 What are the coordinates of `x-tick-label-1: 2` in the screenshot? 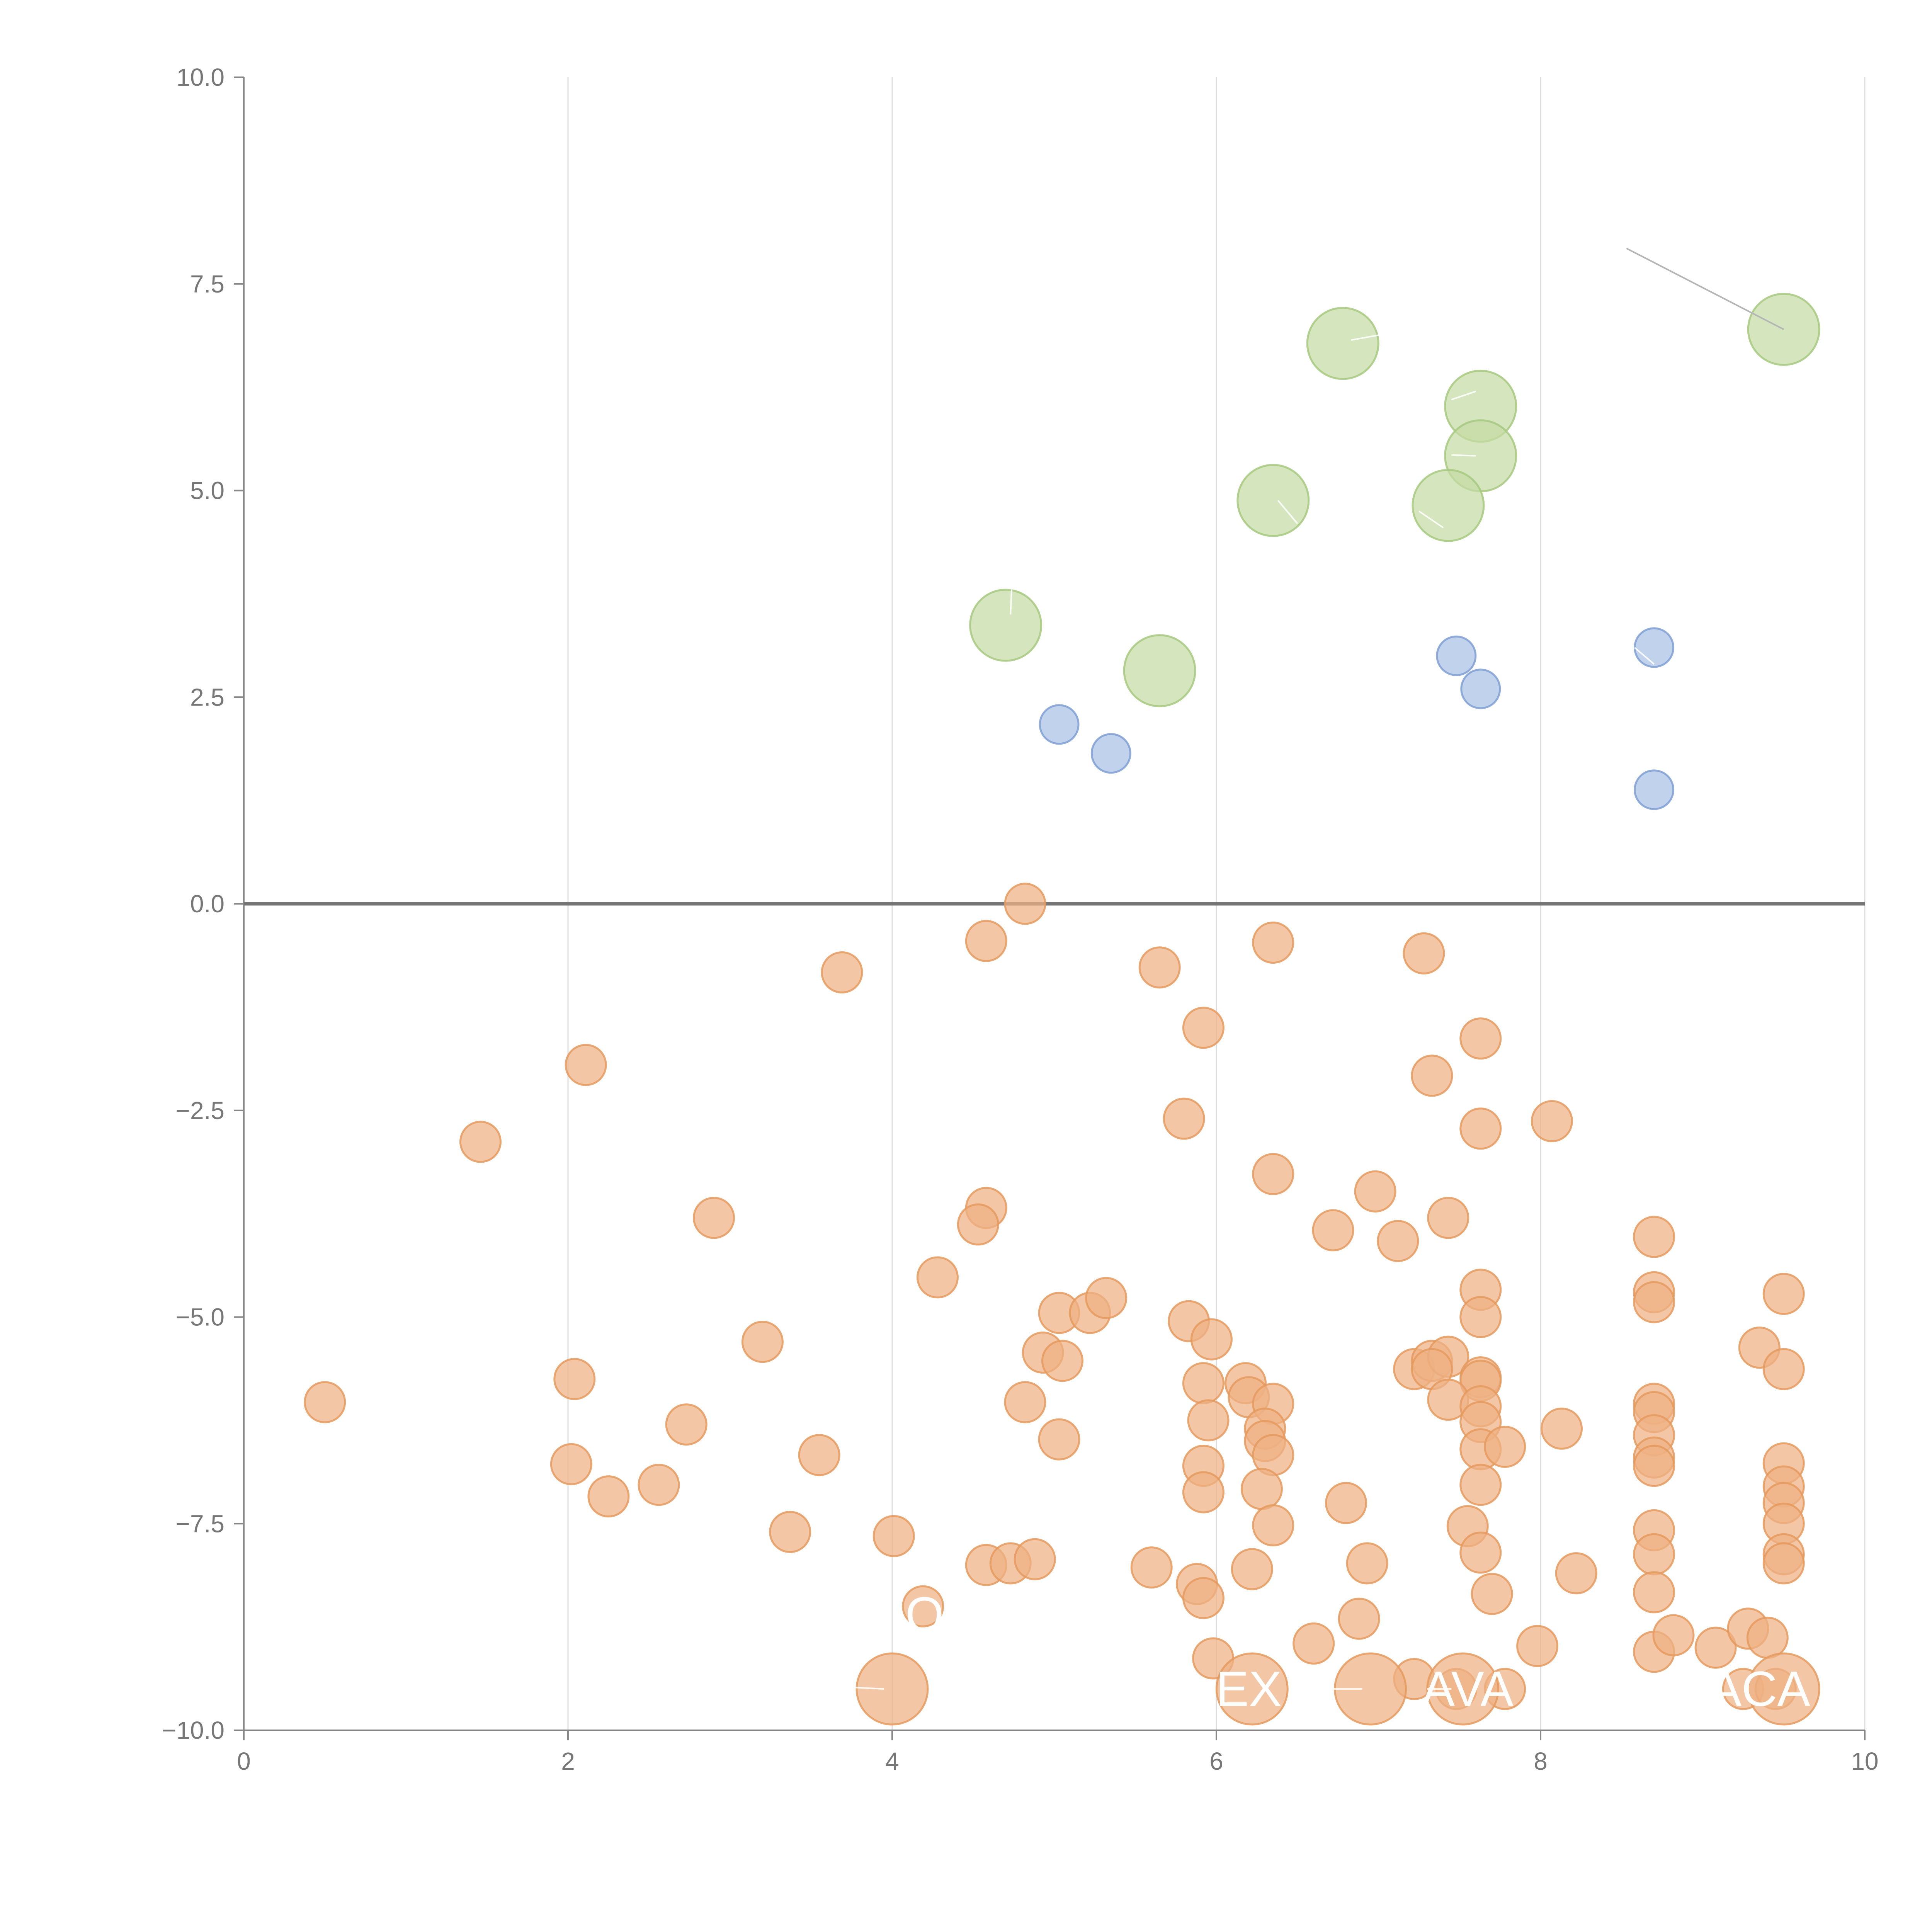 It's located at (568, 1761).